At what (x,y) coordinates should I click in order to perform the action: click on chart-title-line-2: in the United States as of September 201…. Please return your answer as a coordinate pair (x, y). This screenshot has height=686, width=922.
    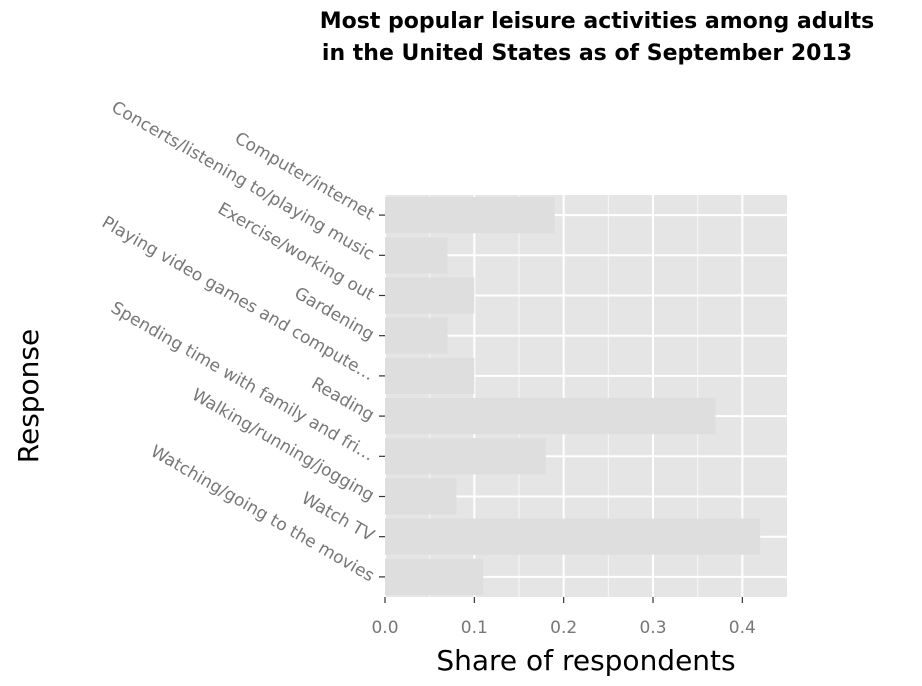
    Looking at the image, I should click on (587, 53).